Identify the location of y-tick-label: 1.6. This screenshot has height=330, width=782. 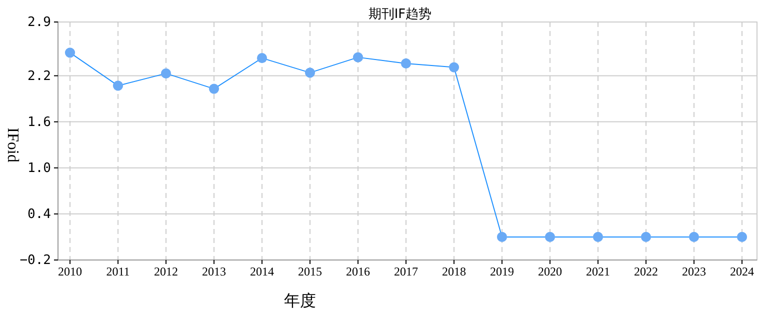
(39, 122).